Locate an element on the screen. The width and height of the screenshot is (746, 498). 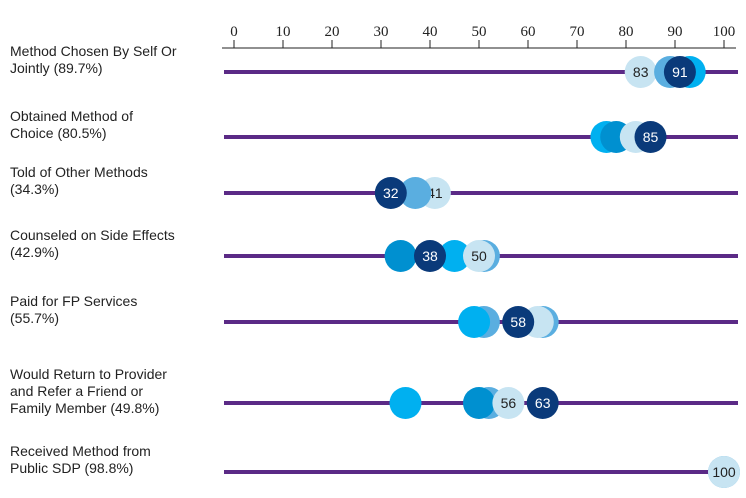
dot-label: 91 is located at coordinates (680, 72).